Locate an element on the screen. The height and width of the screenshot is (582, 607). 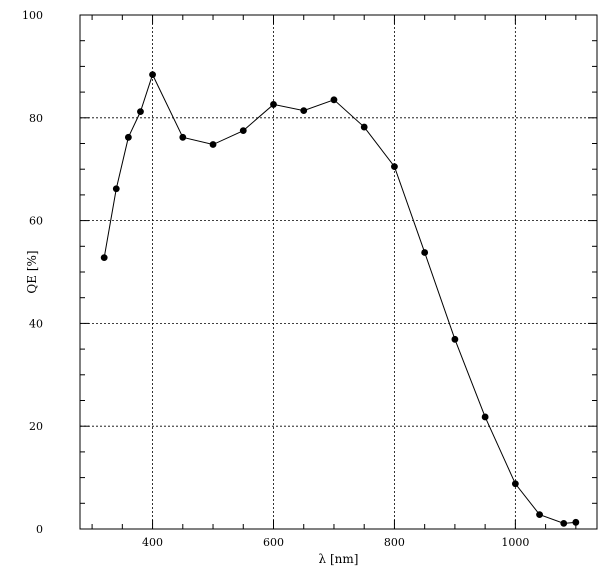
y-tick-label: 0 is located at coordinates (39, 529).